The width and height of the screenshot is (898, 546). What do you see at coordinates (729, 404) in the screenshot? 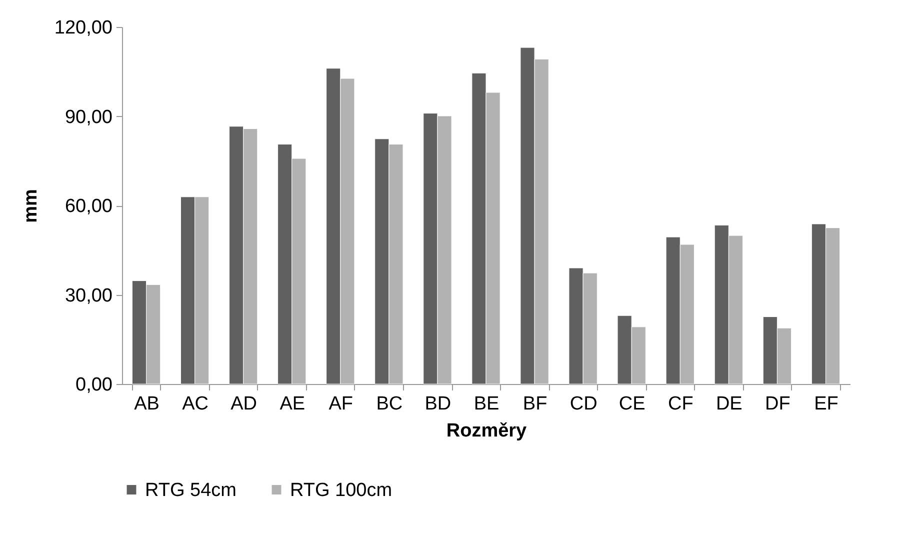
I see `x-tick-label: DE` at bounding box center [729, 404].